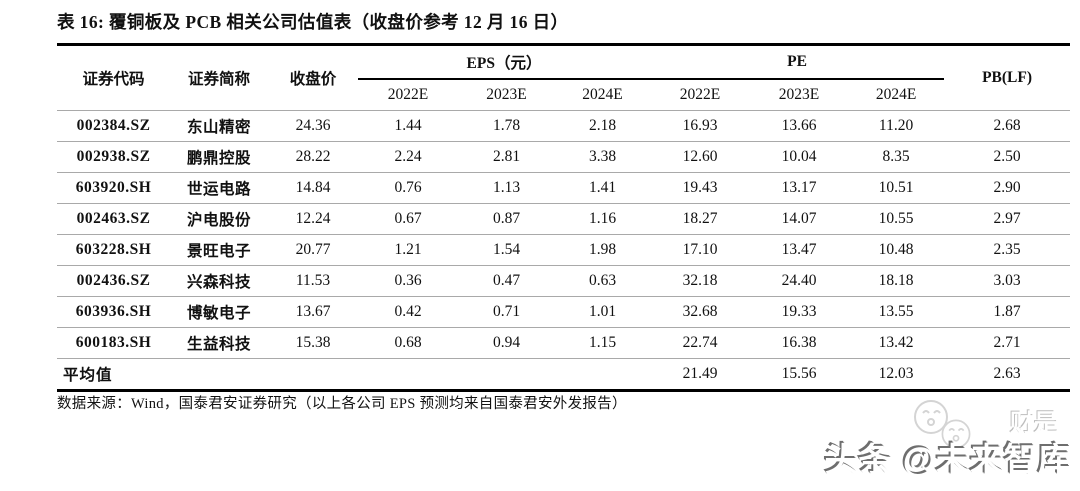  I want to click on cell-price: 20.77, so click(313, 250).